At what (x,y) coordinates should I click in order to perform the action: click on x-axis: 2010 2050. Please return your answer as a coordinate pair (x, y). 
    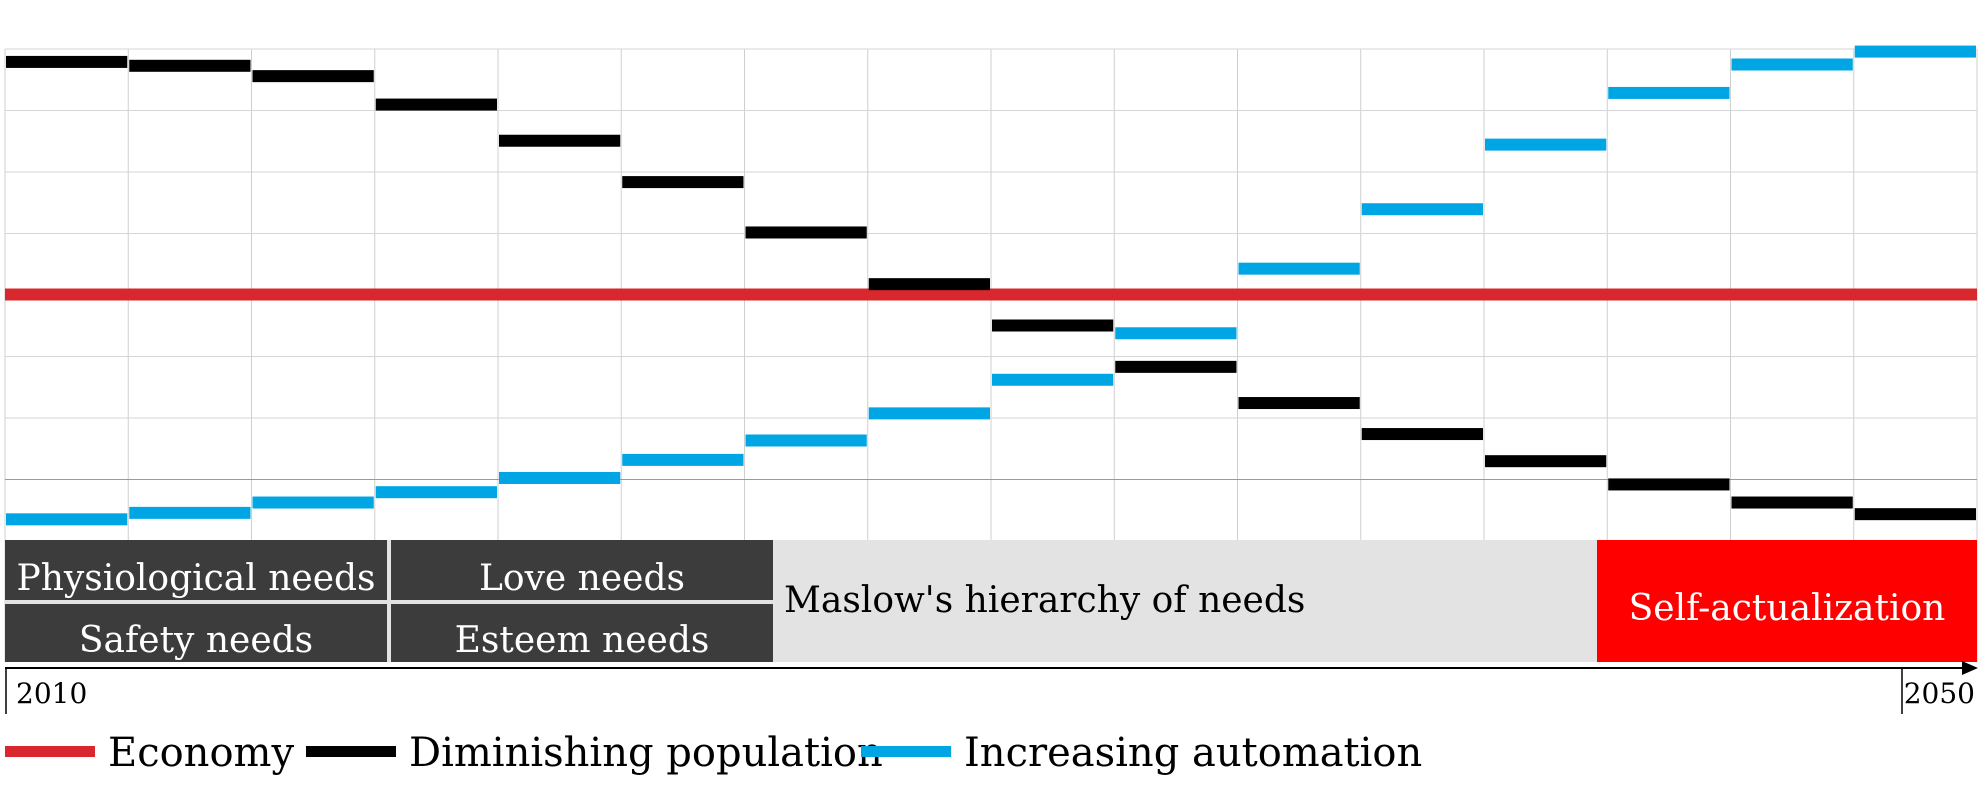
    Looking at the image, I should click on (991, 687).